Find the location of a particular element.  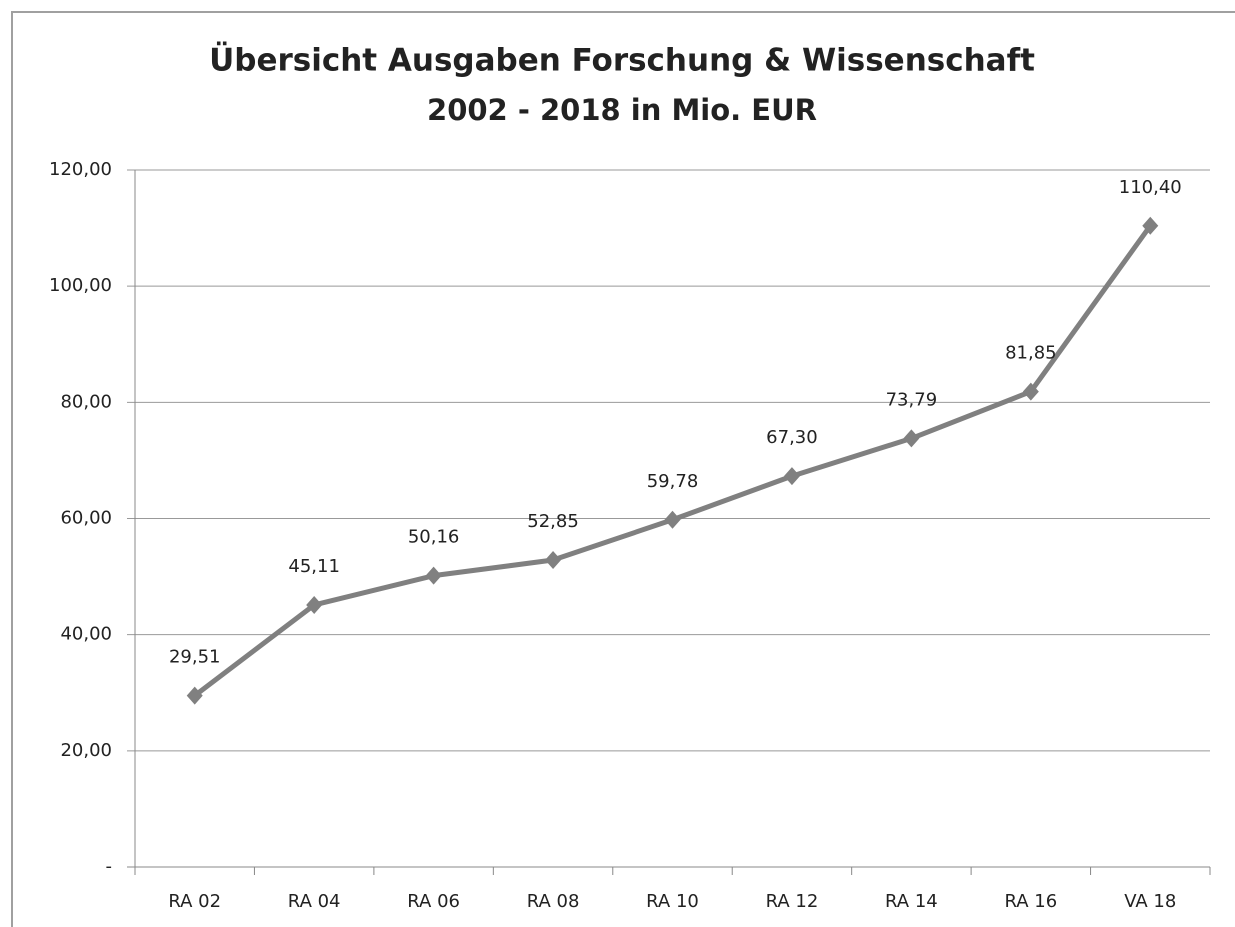

y-tick-label: 20,00 is located at coordinates (86, 750).